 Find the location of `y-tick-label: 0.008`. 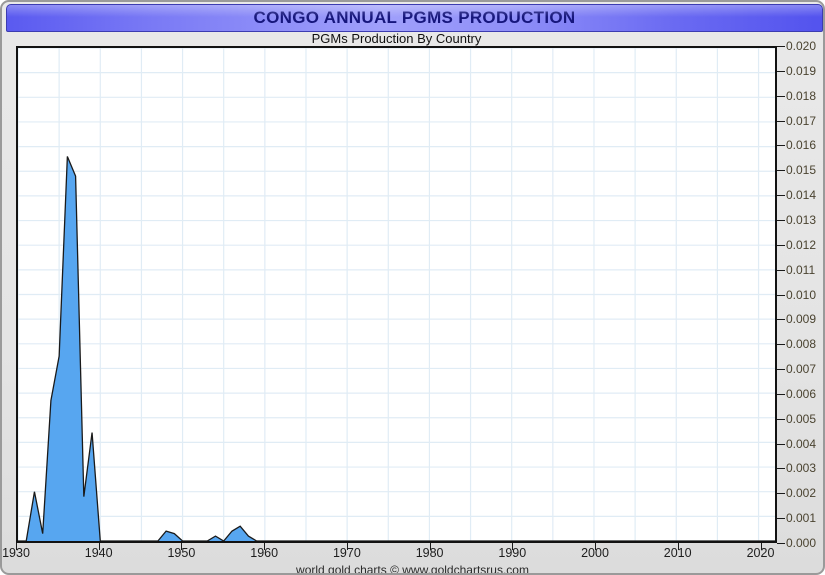

y-tick-label: 0.008 is located at coordinates (801, 344).